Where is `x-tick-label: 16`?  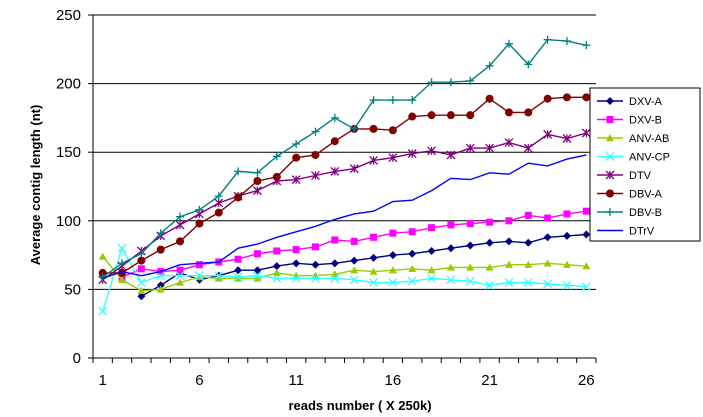 x-tick-label: 16 is located at coordinates (393, 380).